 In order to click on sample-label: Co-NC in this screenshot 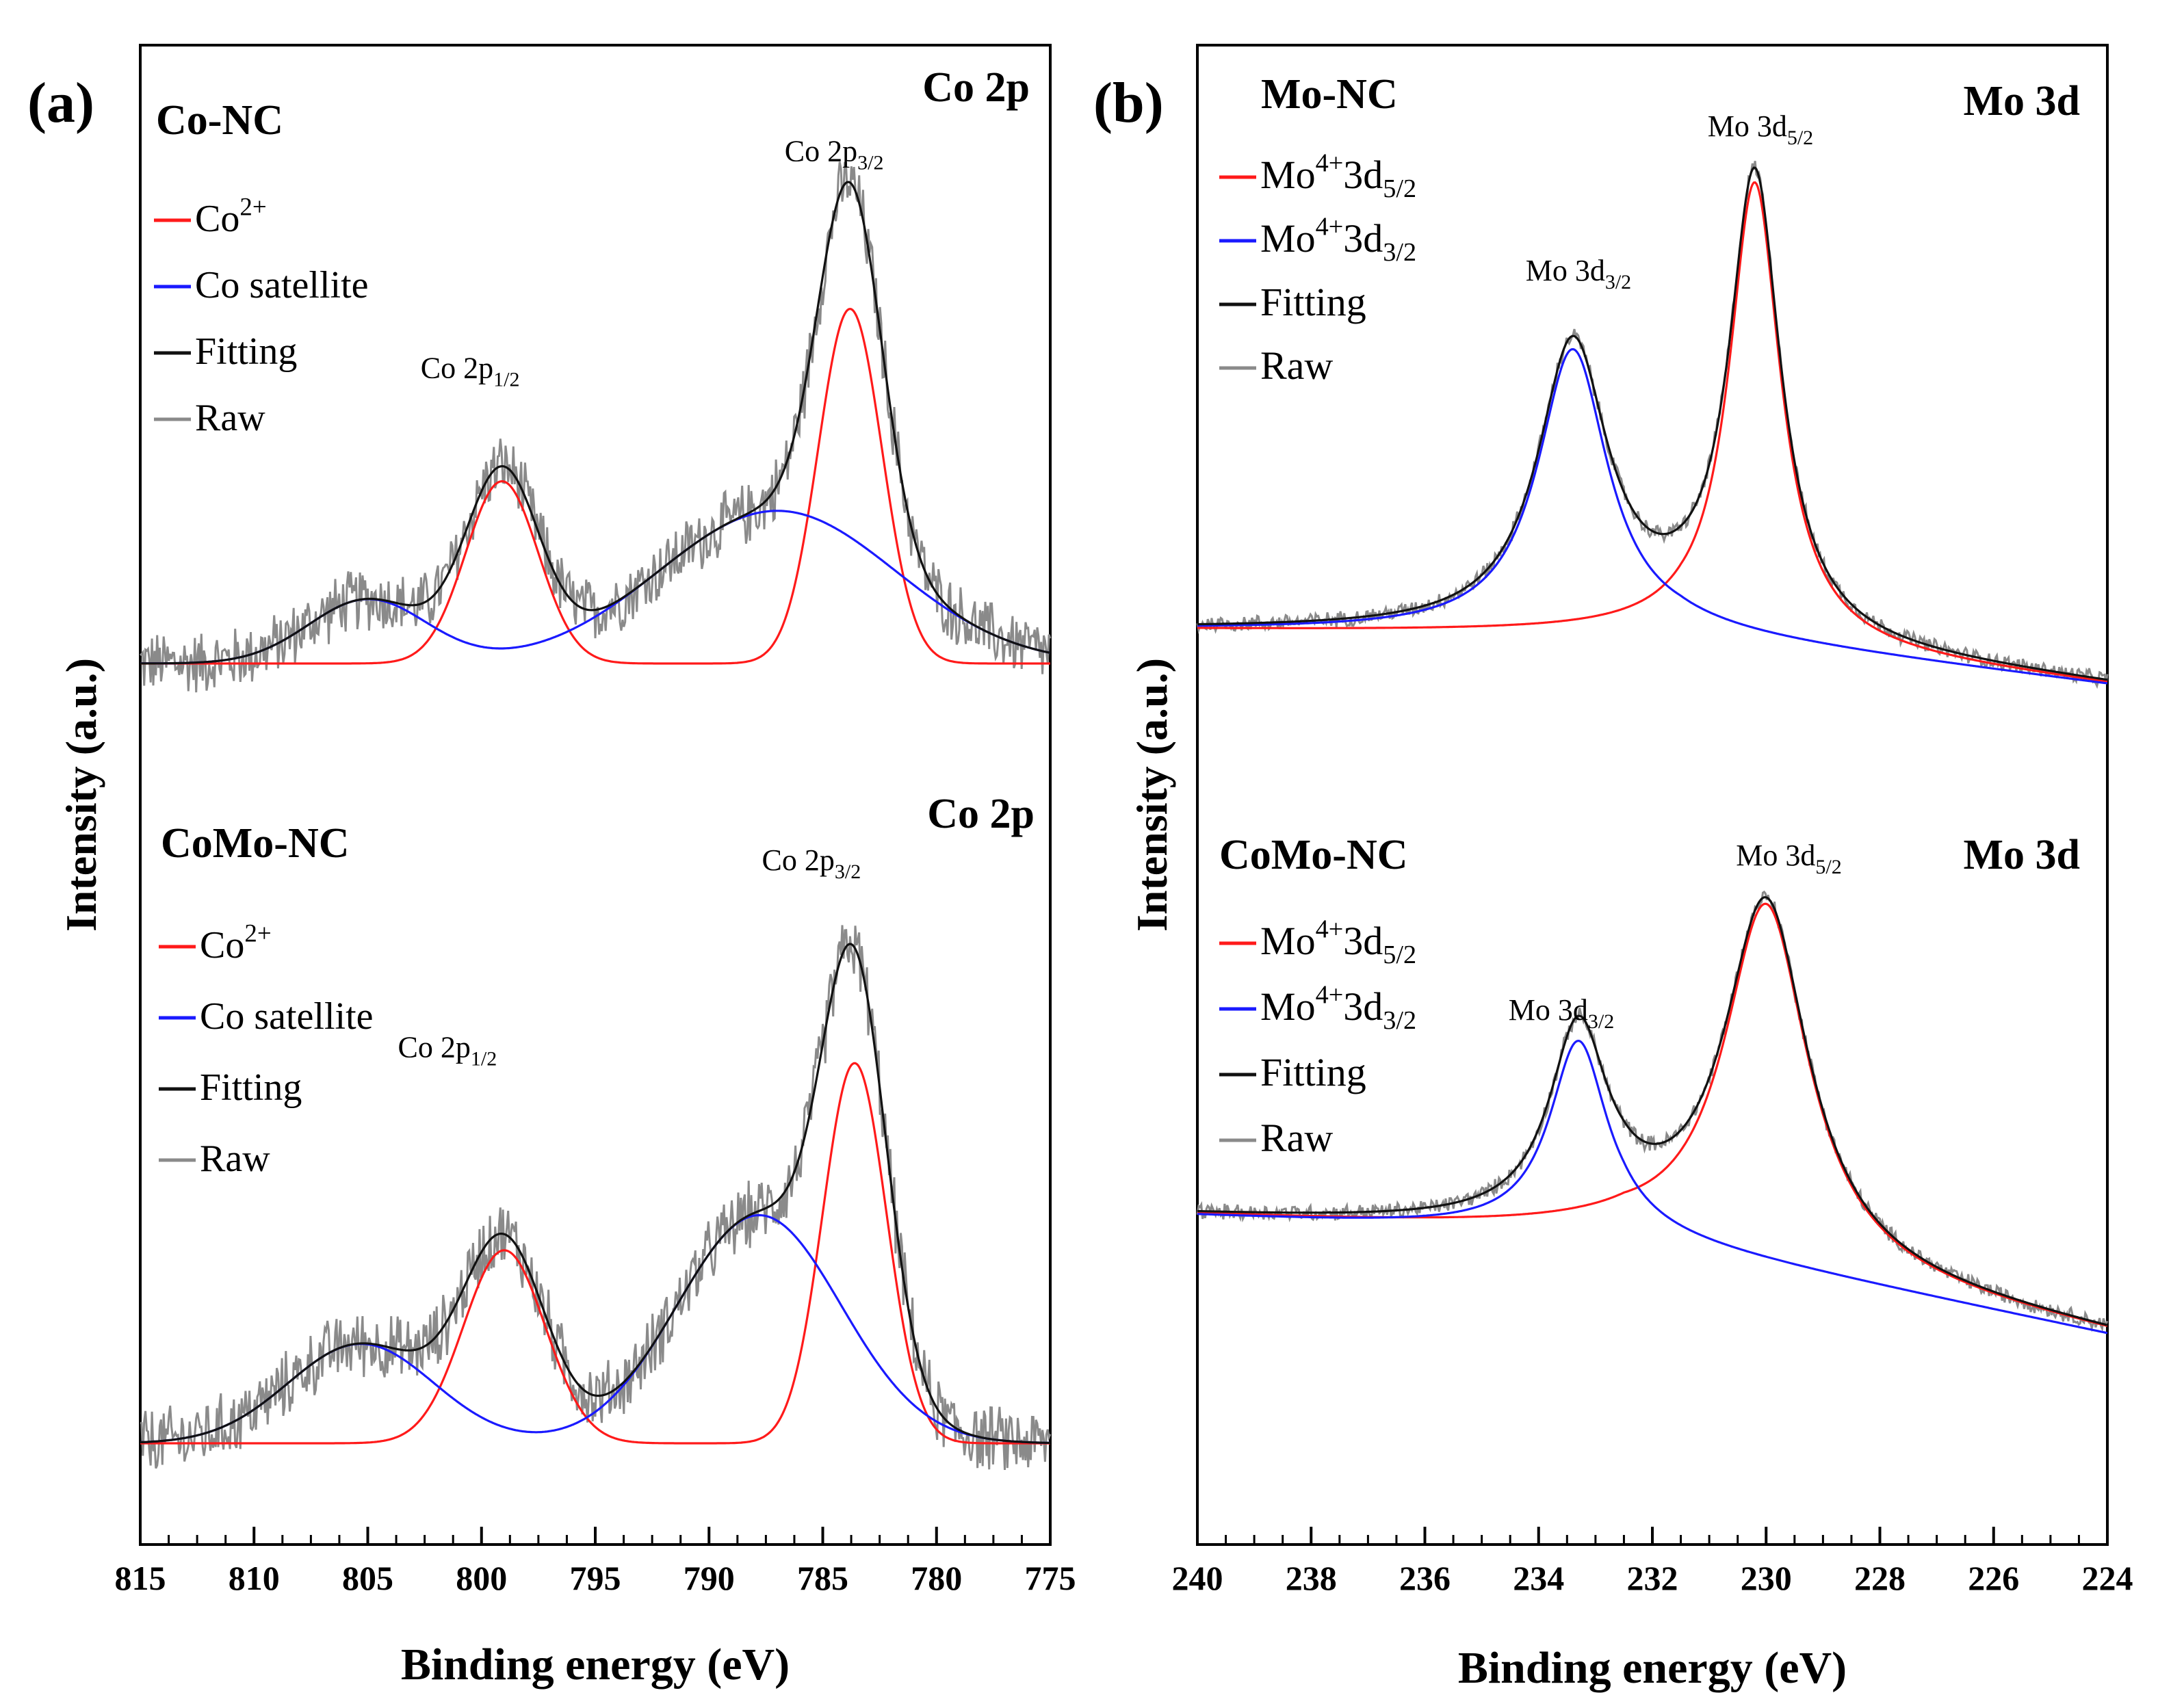, I will do `click(219, 120)`.